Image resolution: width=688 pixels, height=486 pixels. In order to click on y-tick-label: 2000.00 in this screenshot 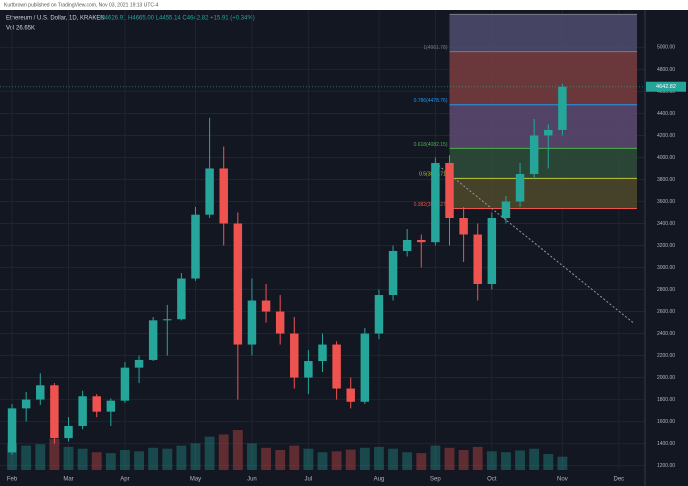, I will do `click(666, 378)`.